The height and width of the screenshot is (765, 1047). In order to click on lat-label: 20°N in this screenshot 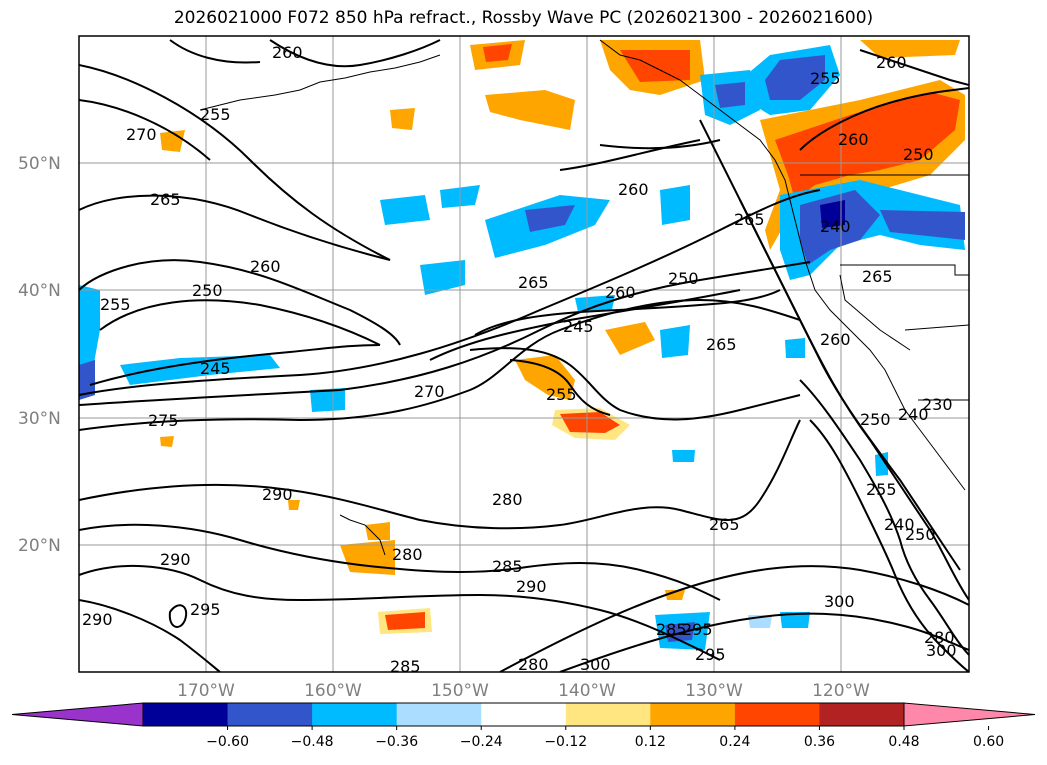, I will do `click(39, 546)`.